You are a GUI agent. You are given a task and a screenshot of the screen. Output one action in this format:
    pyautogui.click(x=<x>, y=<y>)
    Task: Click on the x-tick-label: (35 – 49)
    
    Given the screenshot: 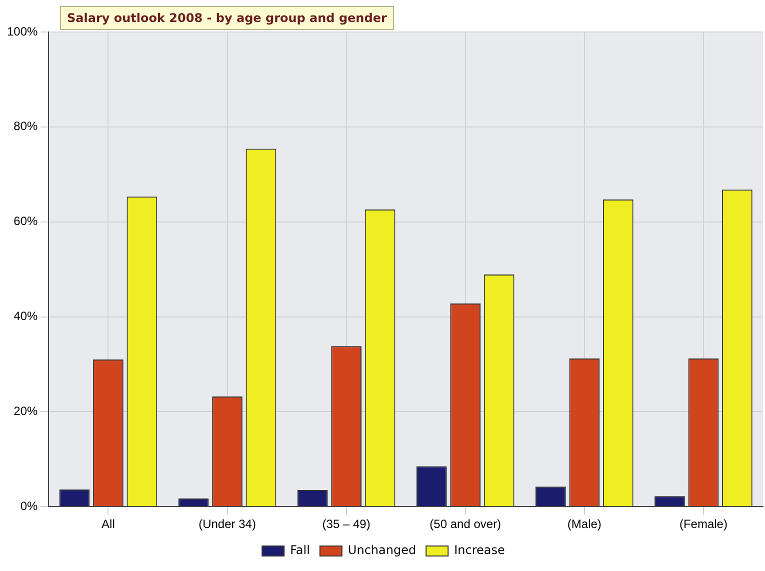 What is the action you would take?
    pyautogui.click(x=346, y=524)
    